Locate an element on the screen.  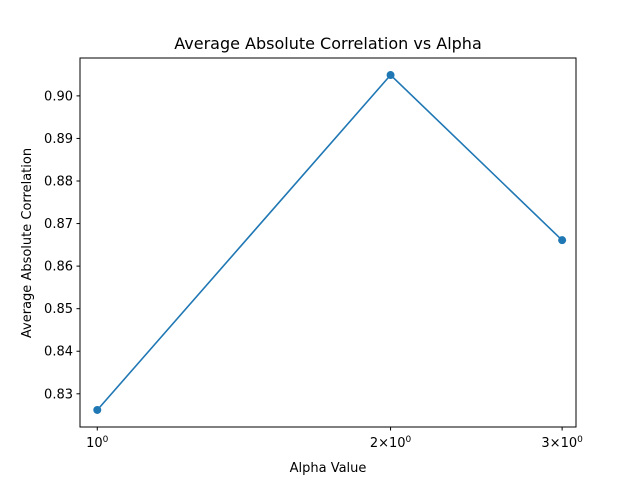
x-tick-label: 100 is located at coordinates (97, 443).